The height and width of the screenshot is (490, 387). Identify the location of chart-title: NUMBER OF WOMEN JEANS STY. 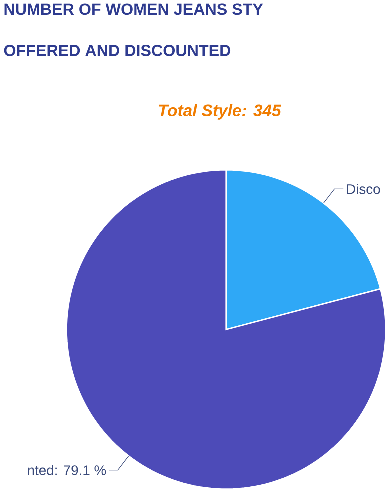
(134, 10).